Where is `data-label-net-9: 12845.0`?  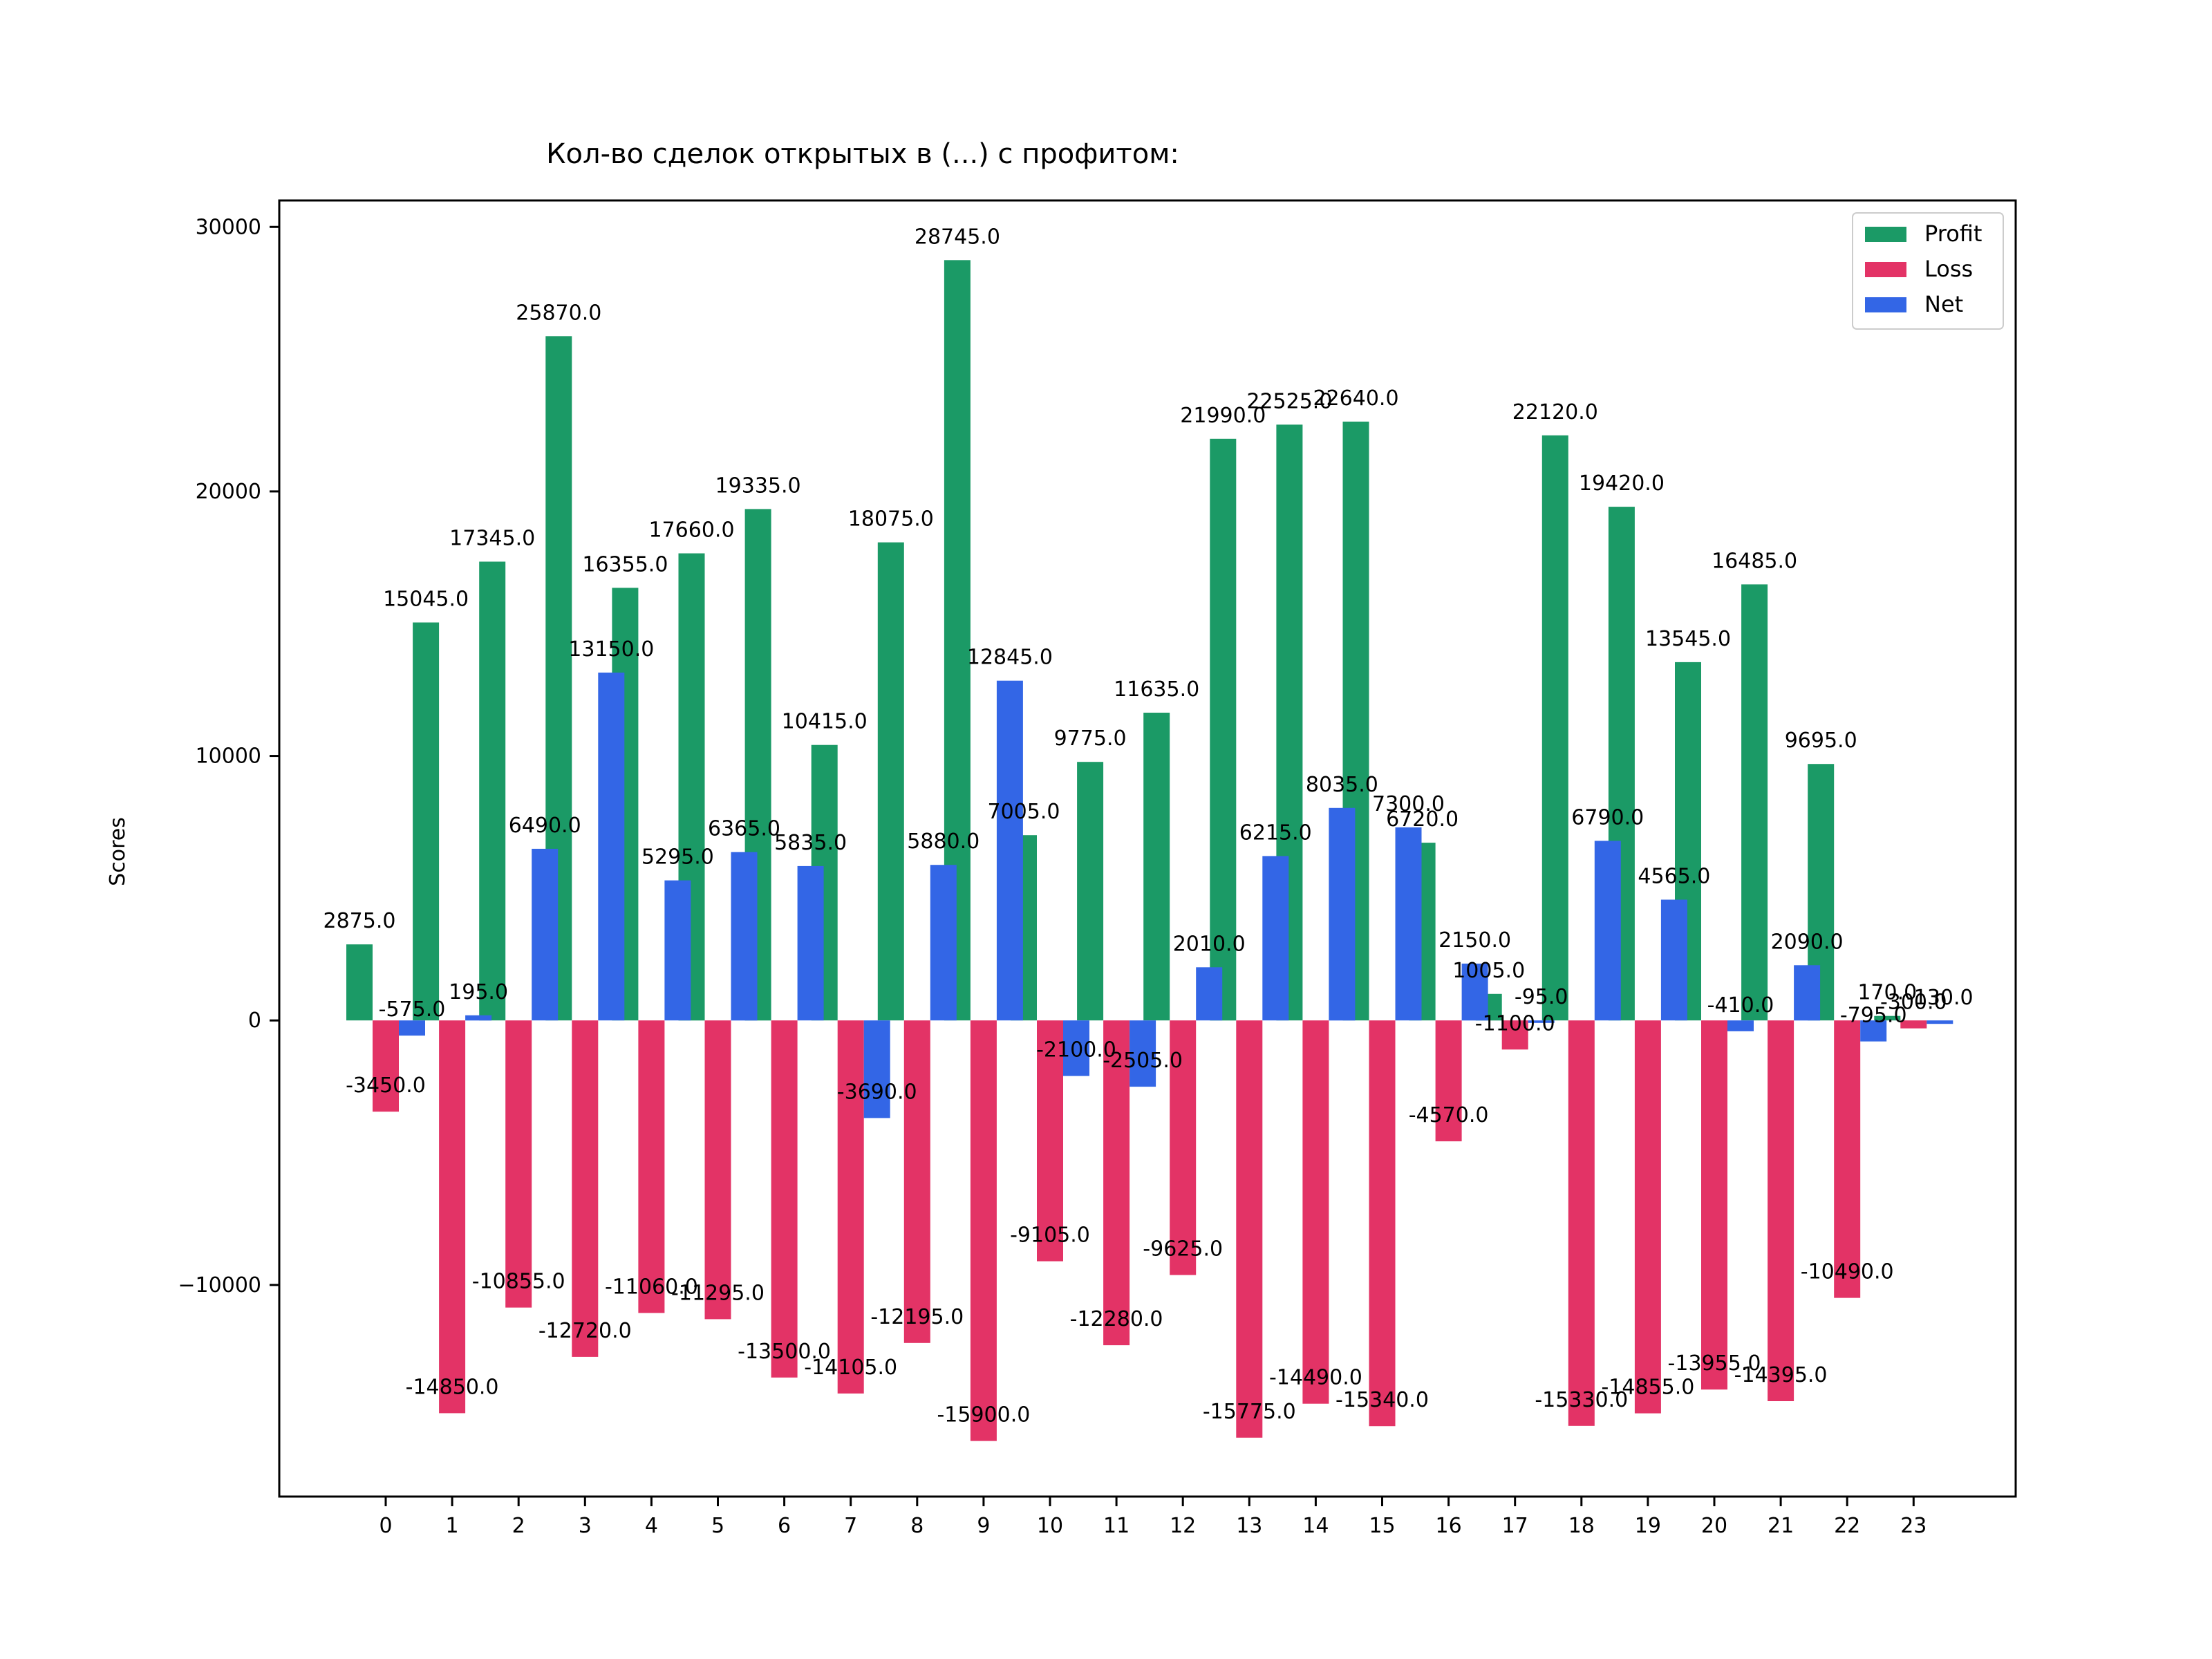
data-label-net-9: 12845.0 is located at coordinates (1010, 658).